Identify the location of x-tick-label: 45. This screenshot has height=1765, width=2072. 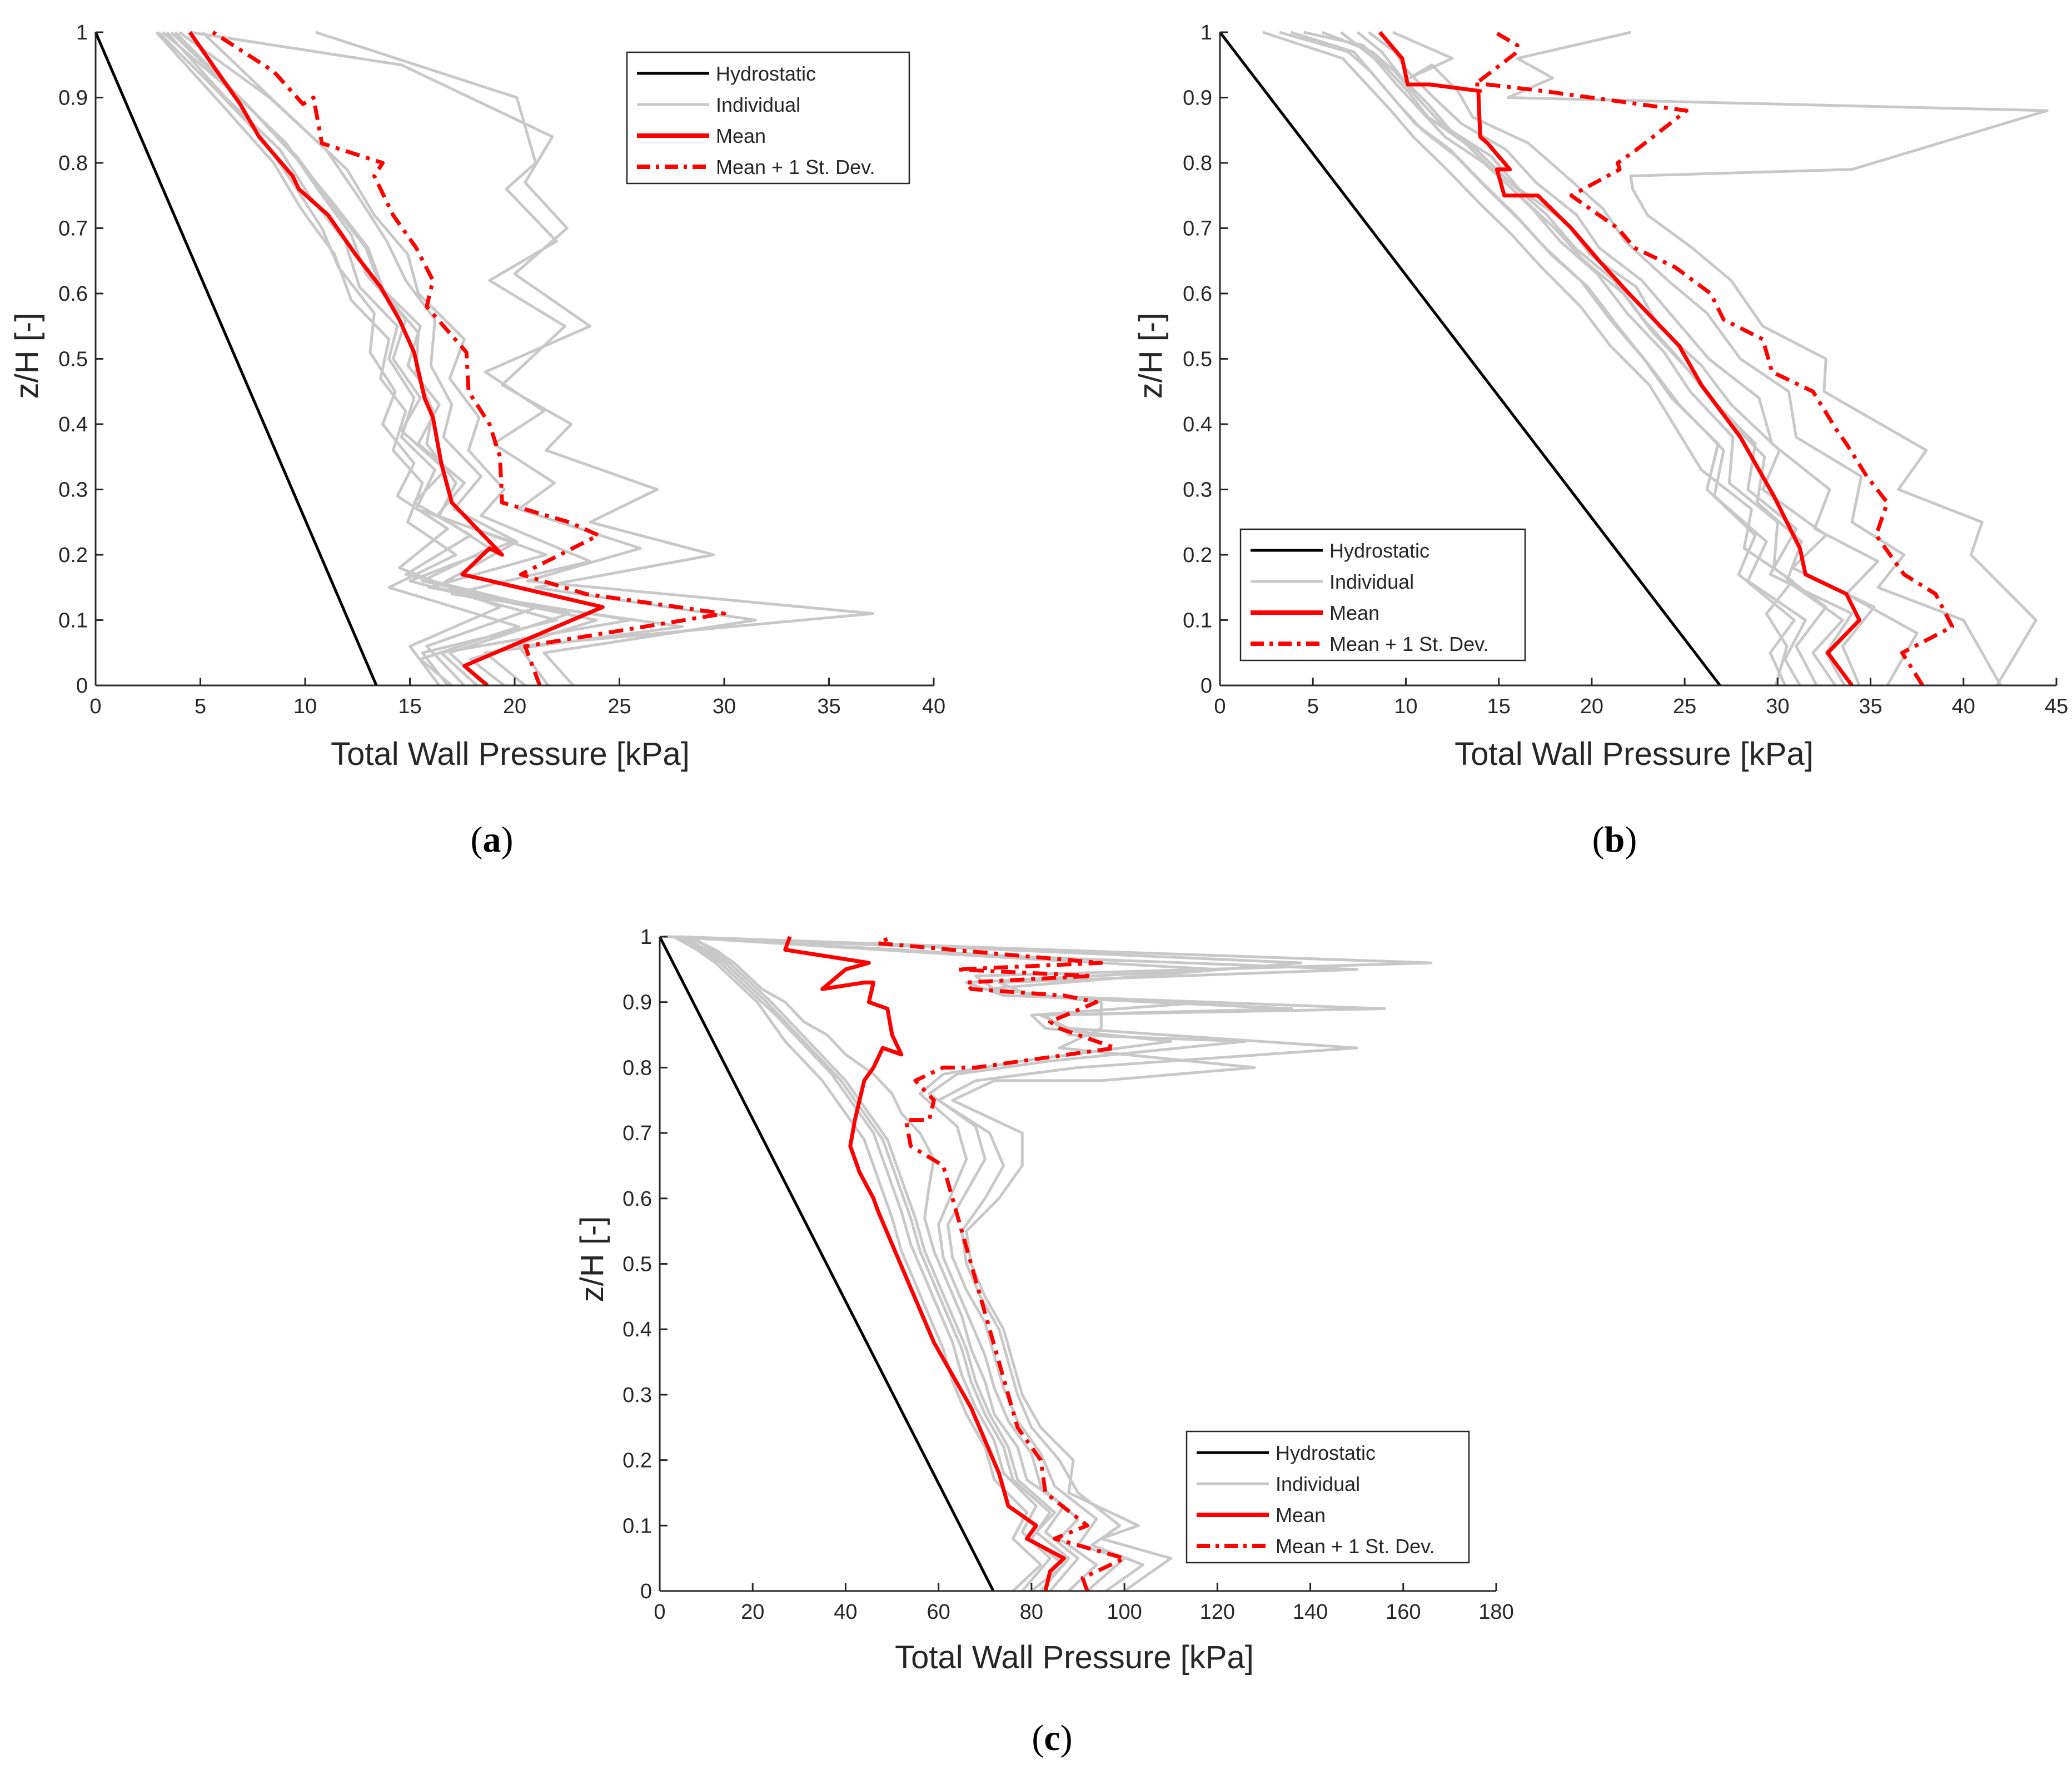
(2056, 706).